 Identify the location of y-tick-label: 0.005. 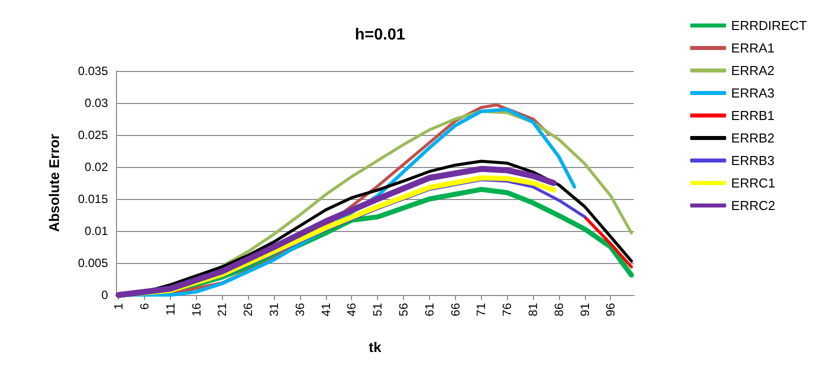
(93, 263).